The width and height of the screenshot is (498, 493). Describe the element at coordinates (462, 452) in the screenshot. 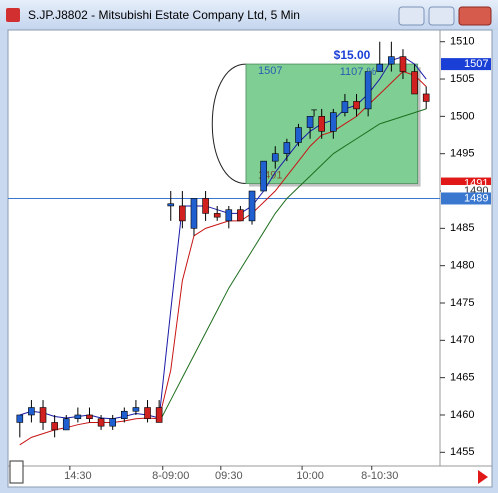

I see `y-tick-label: 1455` at that location.